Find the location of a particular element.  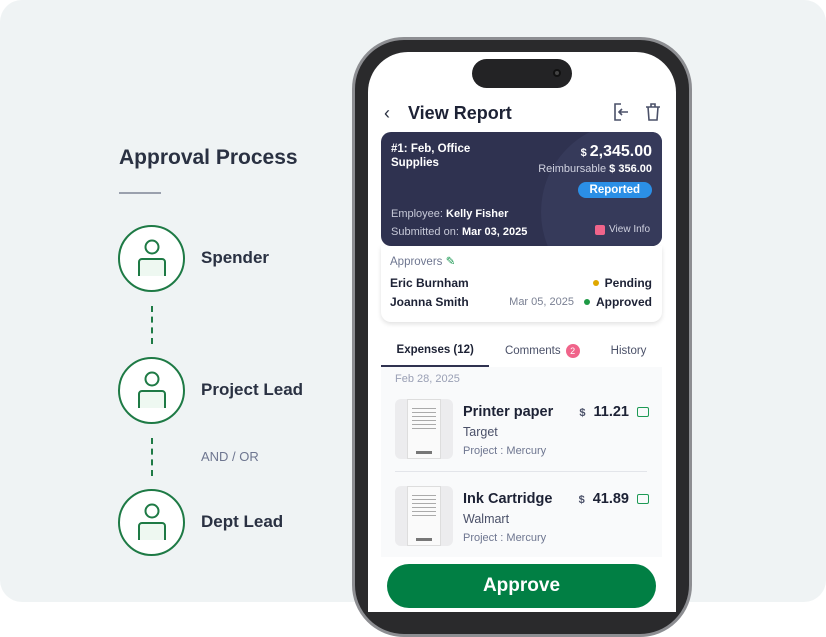

view-info-link: View Info is located at coordinates (622, 229).